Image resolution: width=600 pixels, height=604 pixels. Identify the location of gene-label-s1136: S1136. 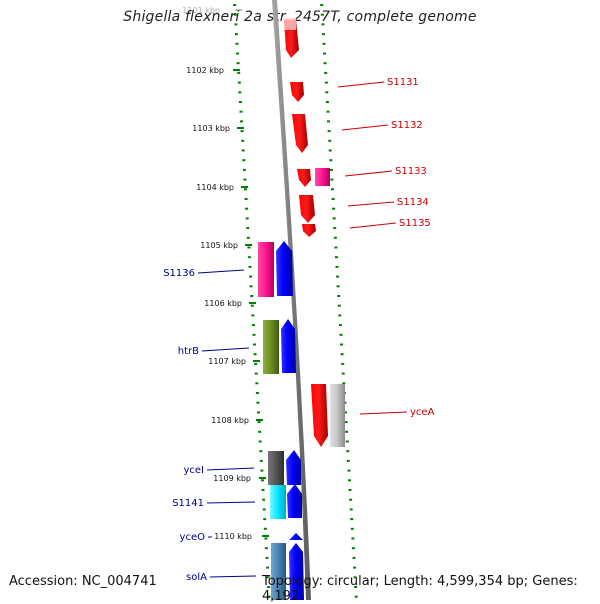
(179, 273).